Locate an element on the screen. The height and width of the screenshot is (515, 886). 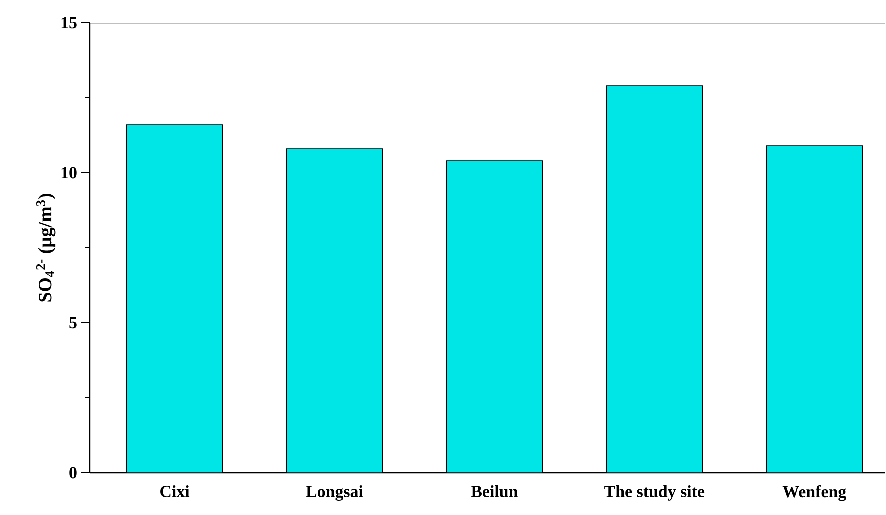
y-tick-label: 15 is located at coordinates (69, 23).